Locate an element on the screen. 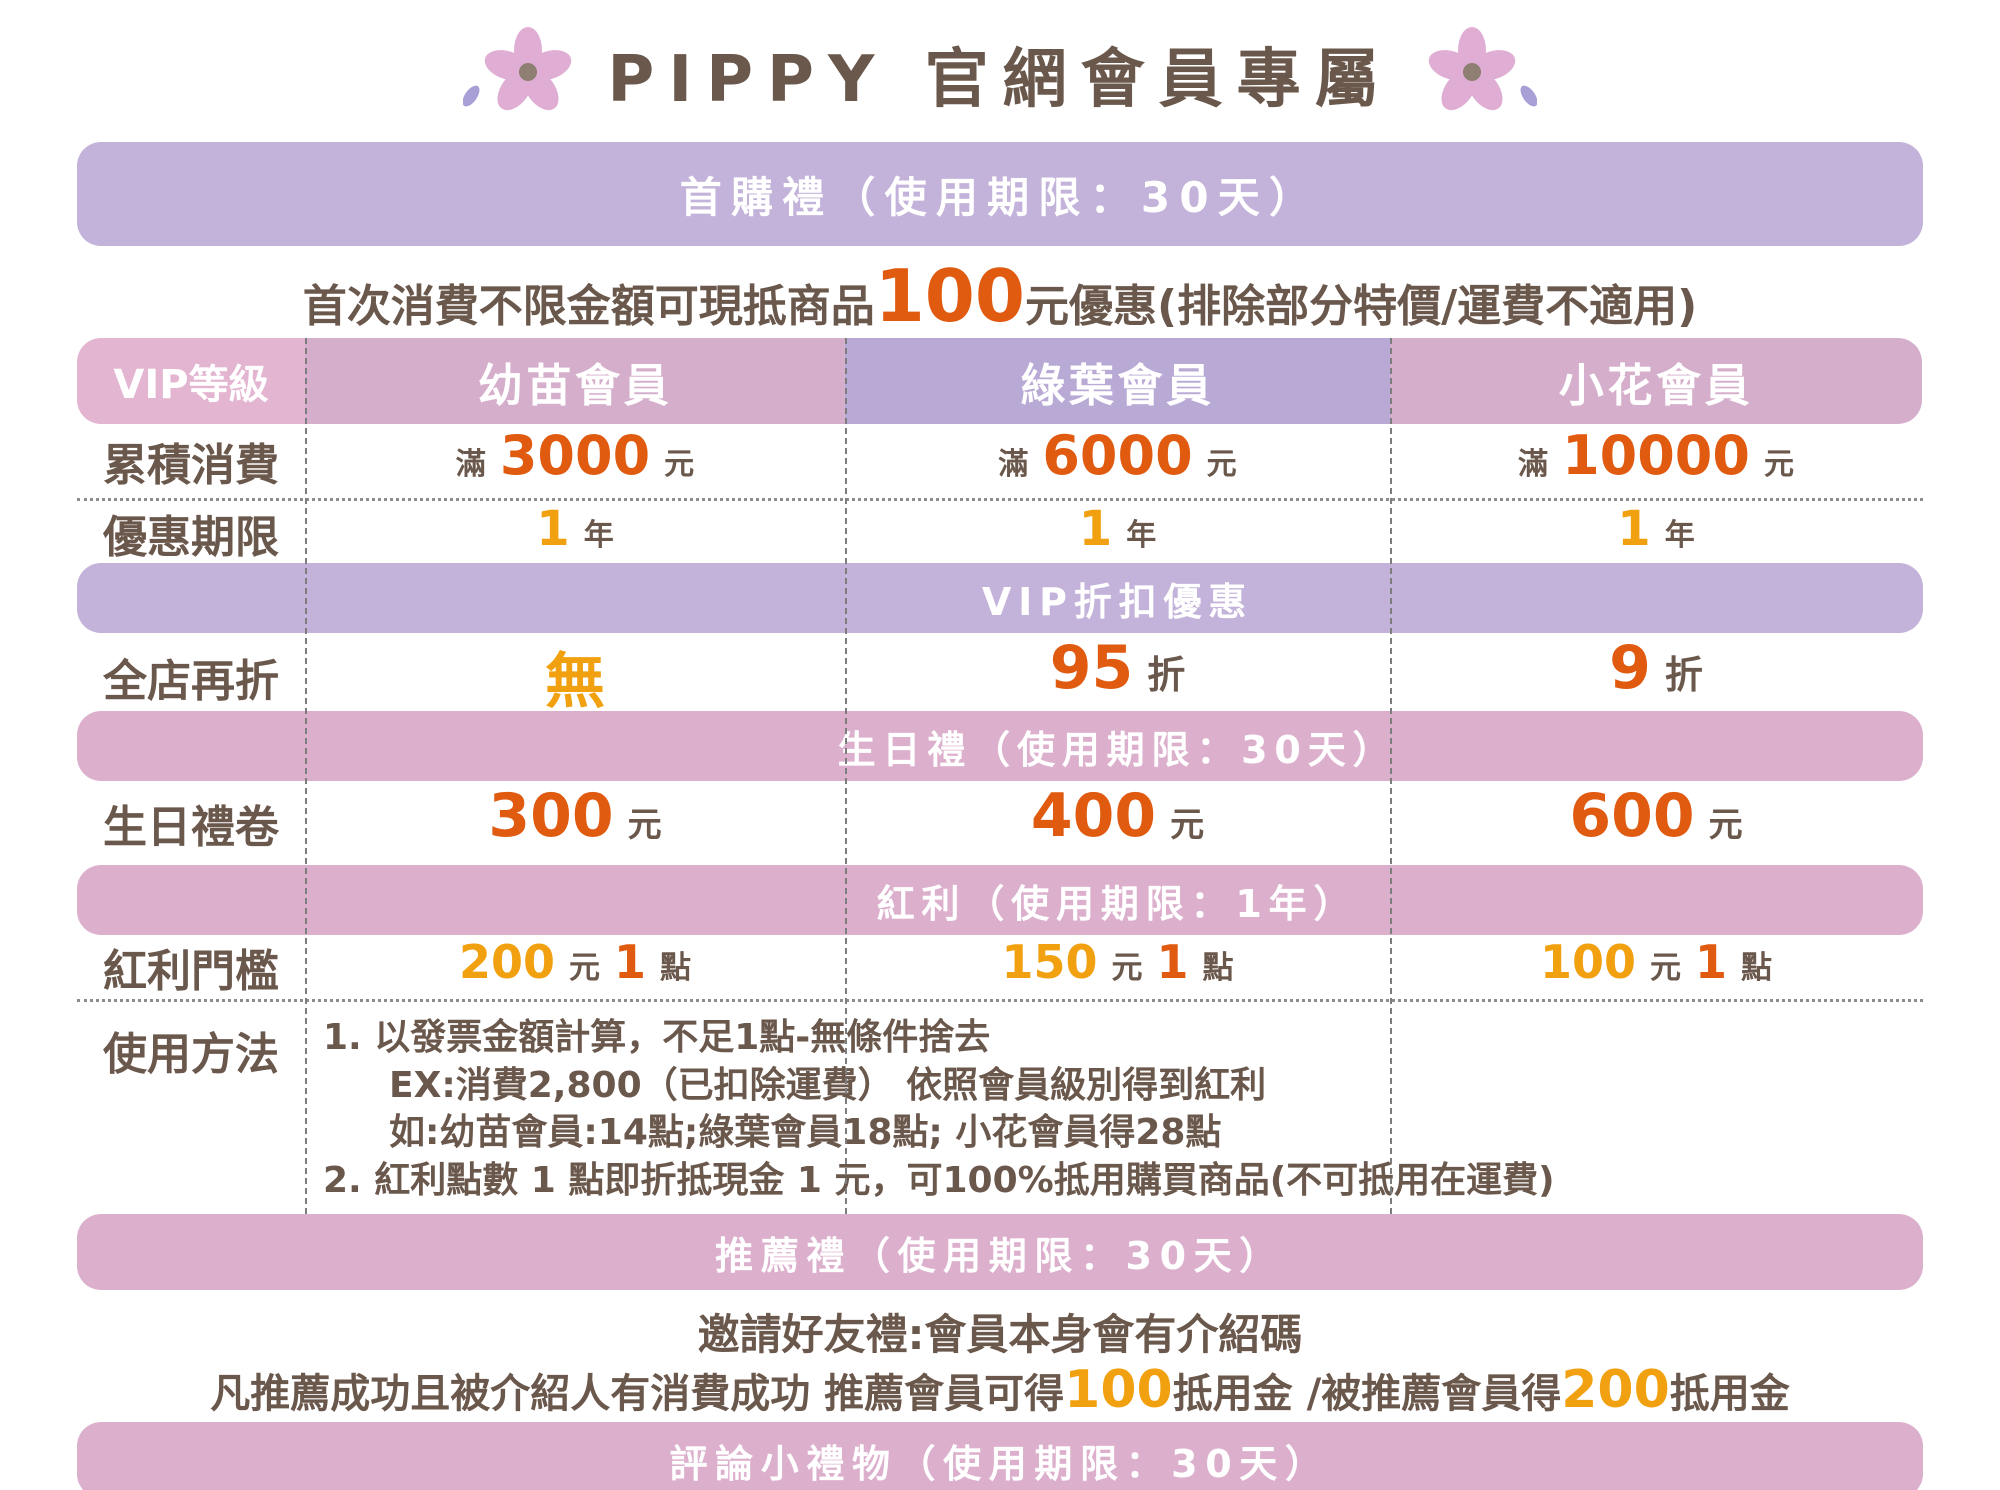 This screenshot has width=2000, height=1490. banner-referral-label: 推薦禮（使用期限：30天） is located at coordinates (1000, 1255).